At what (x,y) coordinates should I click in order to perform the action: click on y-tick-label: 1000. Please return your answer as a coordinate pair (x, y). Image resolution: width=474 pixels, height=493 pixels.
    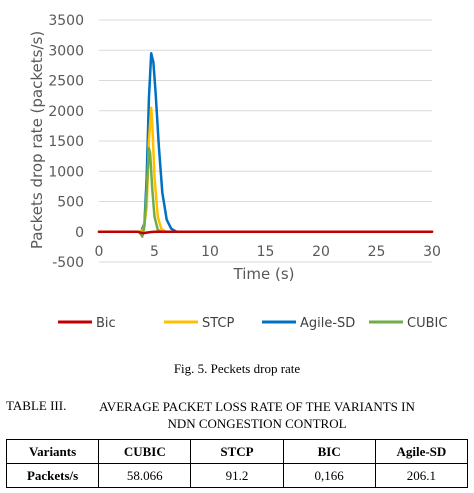
    Looking at the image, I should click on (66, 172).